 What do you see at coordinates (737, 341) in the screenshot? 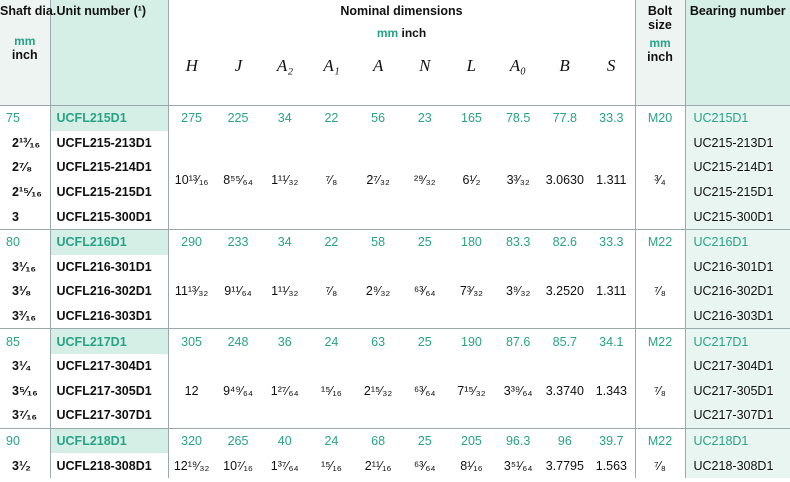
I see `bearing-number: UC217D1` at bounding box center [737, 341].